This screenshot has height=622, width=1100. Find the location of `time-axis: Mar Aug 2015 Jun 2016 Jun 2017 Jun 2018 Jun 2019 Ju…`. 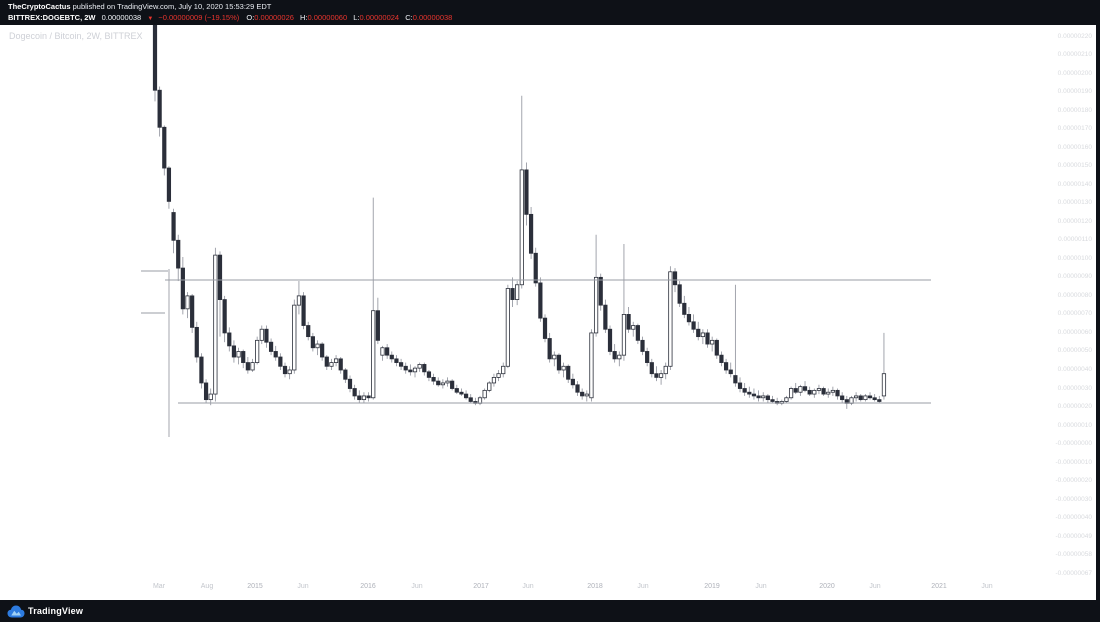

time-axis: Mar Aug 2015 Jun 2016 Jun 2017 Jun 2018 Jun 2019 Ju… is located at coordinates (550, 590).